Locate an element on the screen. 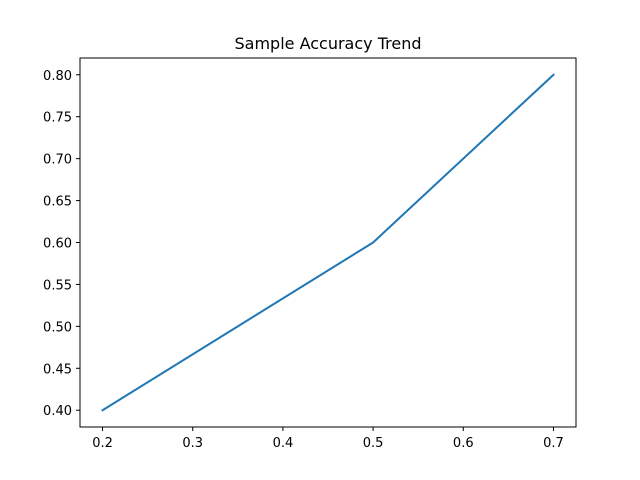 This screenshot has width=640, height=480. chart-title: Sample Accuracy Trend is located at coordinates (328, 43).